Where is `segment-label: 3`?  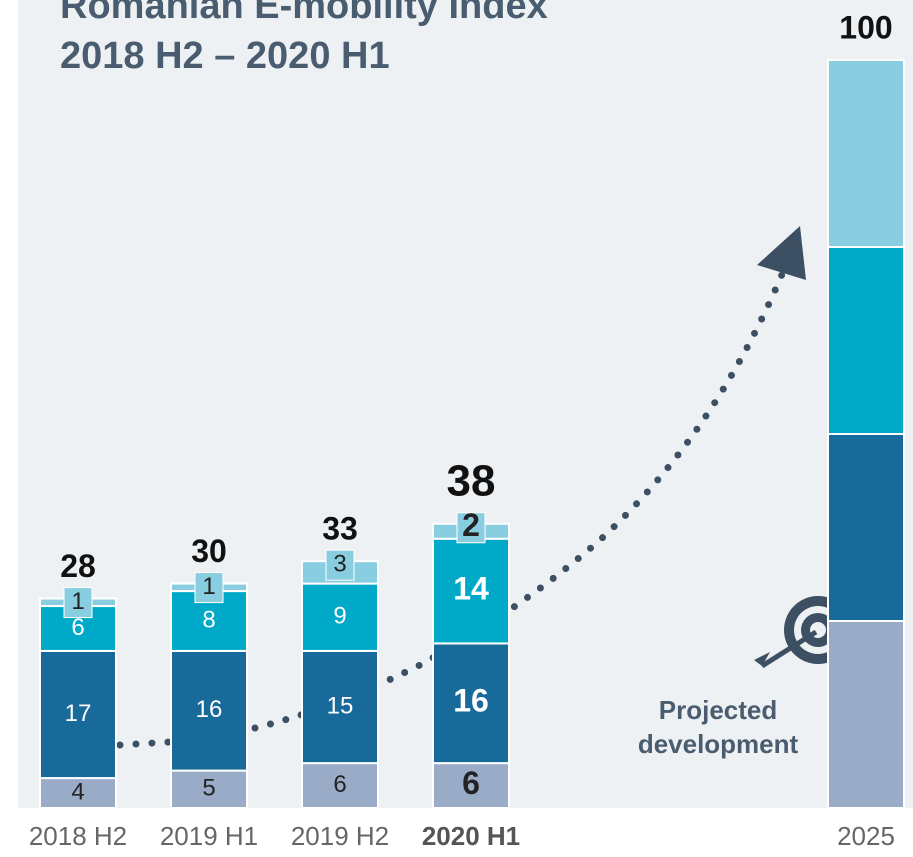
segment-label: 3 is located at coordinates (339, 564).